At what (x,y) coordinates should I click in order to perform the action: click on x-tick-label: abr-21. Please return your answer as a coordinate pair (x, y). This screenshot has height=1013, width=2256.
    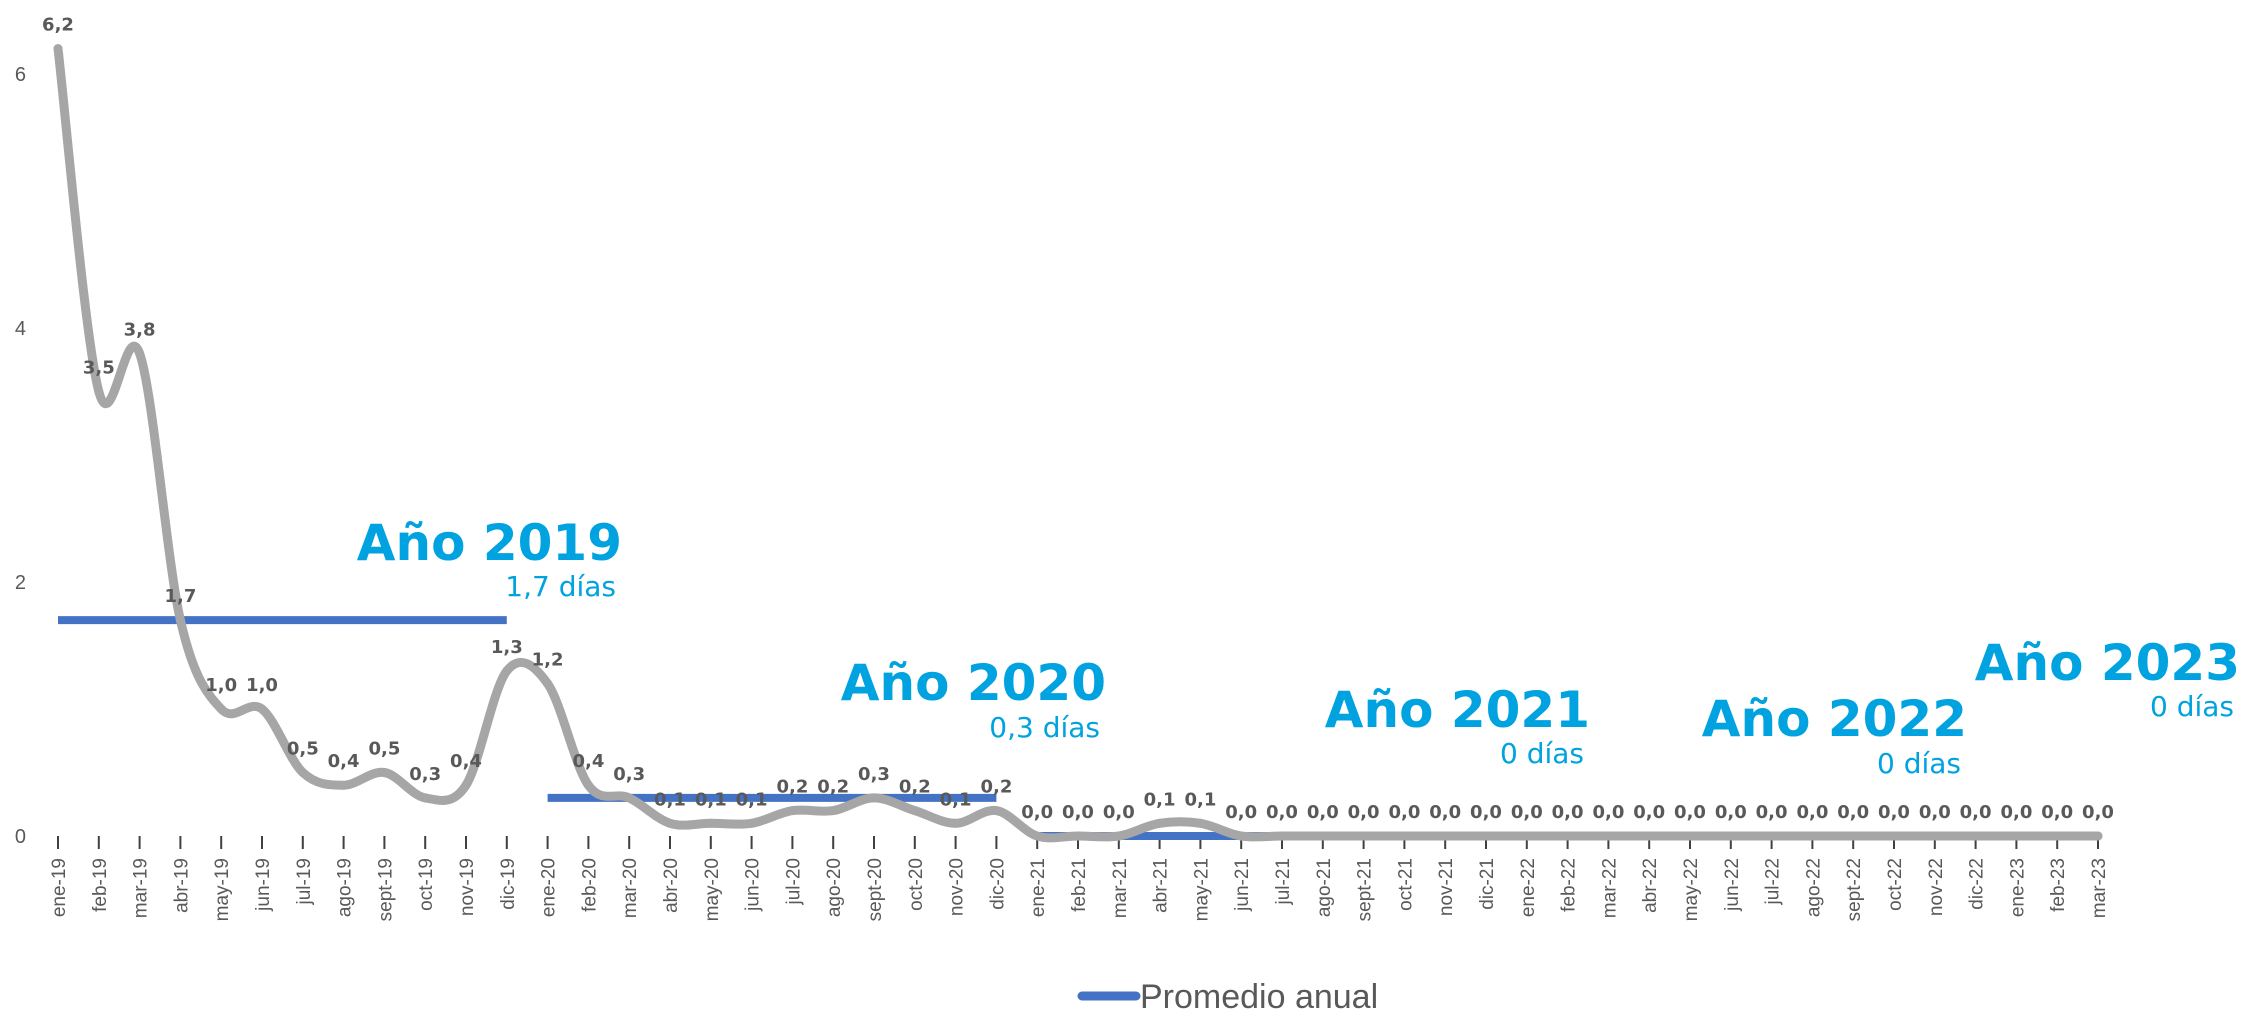
    Looking at the image, I should click on (1161, 885).